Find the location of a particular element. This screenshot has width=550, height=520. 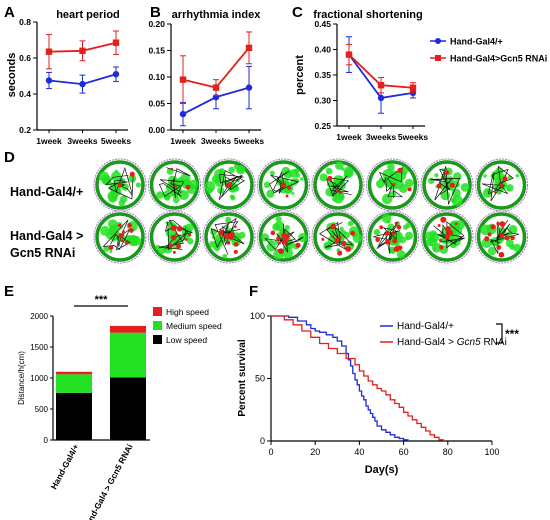

panel-f-xtick-label: 40 is located at coordinates (359, 452).